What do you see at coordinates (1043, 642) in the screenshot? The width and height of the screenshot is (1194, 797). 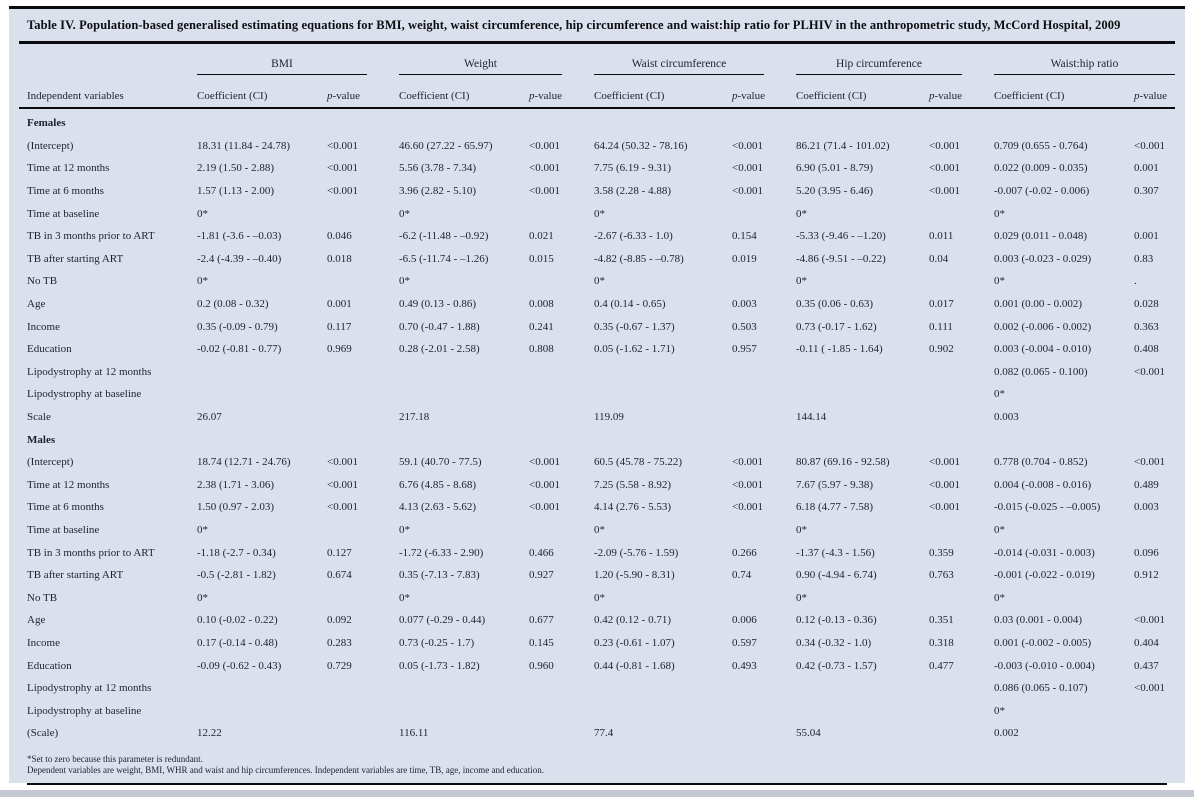 I see `coef-cell: 0.001 (-0.002 - 0.005)` at bounding box center [1043, 642].